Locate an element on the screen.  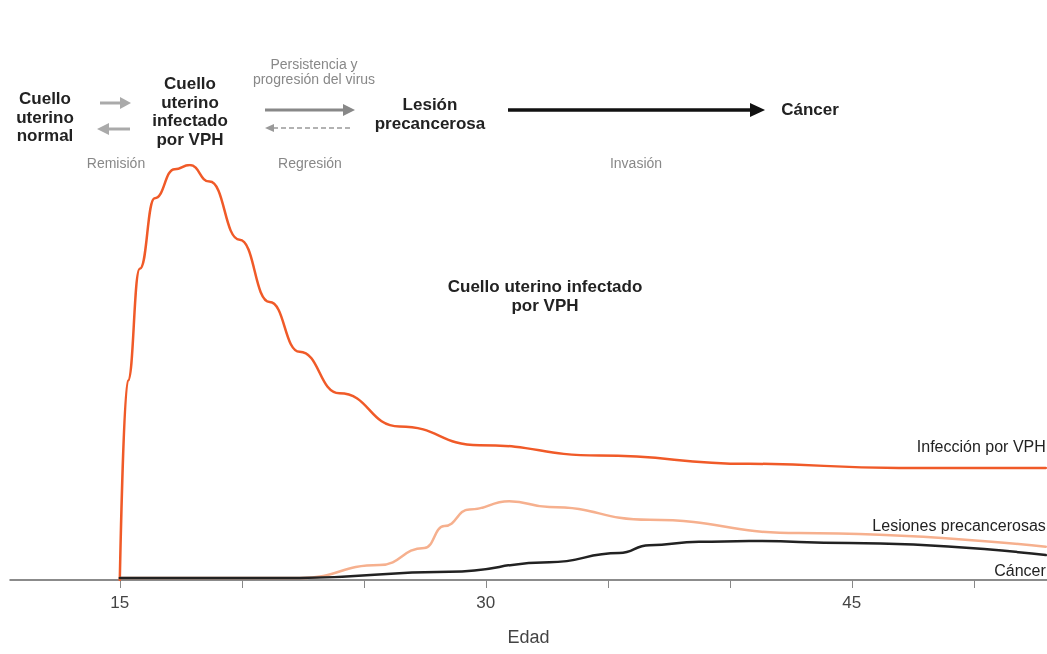
annotation: Remisión is located at coordinates (116, 163).